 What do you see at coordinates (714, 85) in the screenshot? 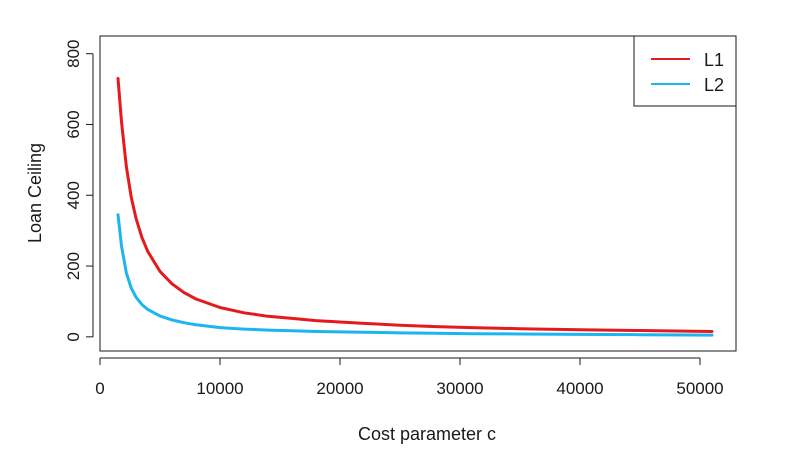
I see `legend-label-l2: L2` at bounding box center [714, 85].